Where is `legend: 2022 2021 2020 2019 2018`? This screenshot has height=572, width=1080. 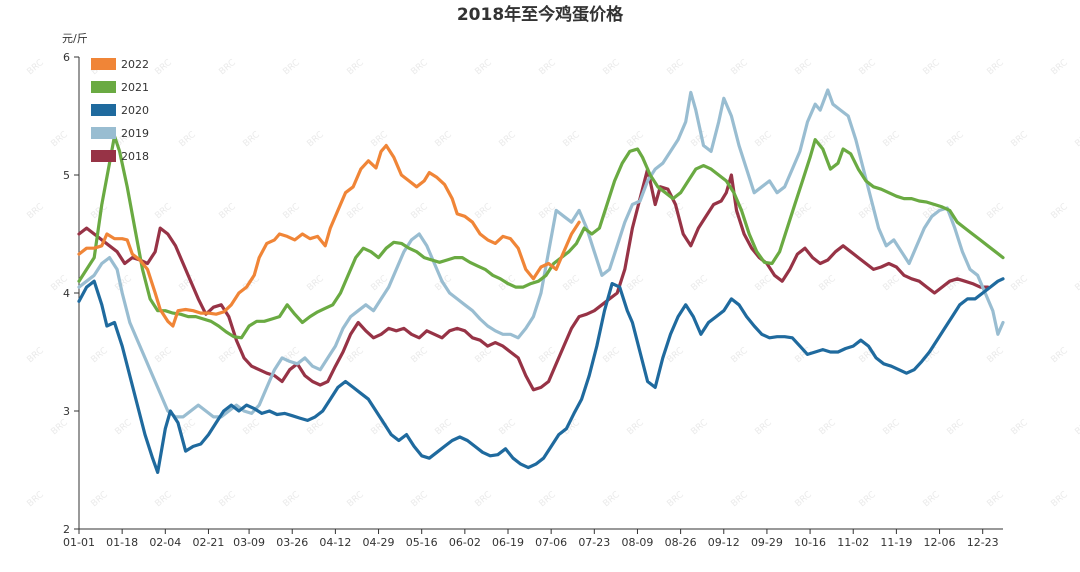
legend: 2022 2021 2020 2019 2018 is located at coordinates (120, 110).